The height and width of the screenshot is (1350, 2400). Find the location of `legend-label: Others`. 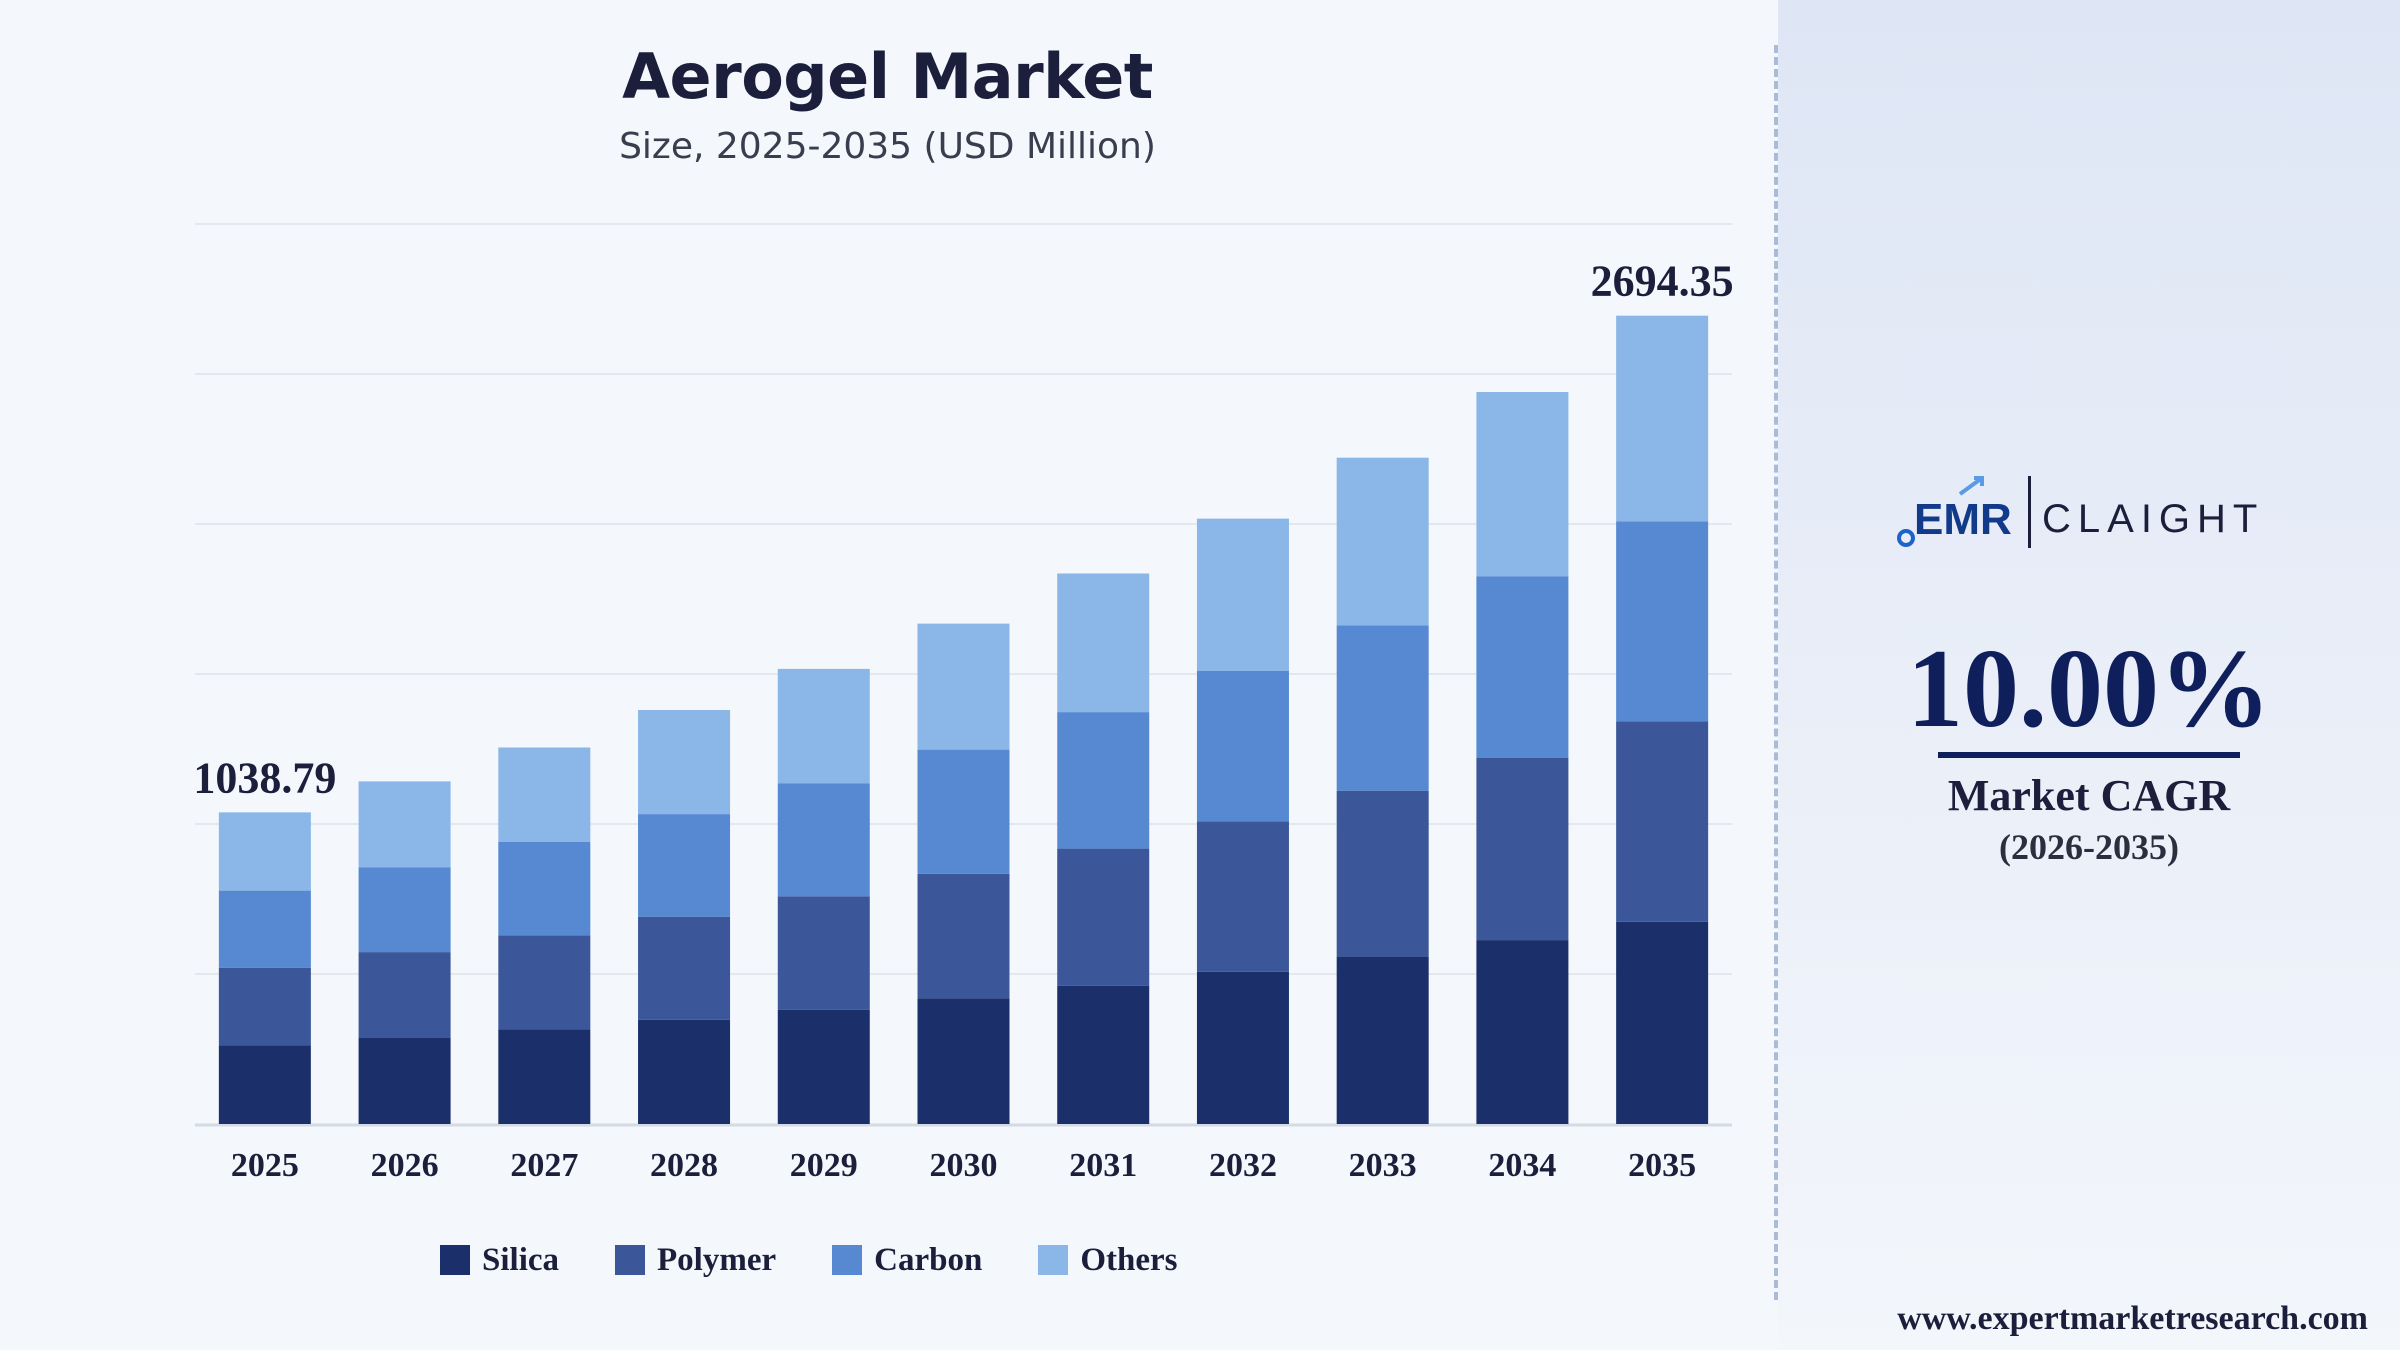

legend-label: Others is located at coordinates (1129, 1259).